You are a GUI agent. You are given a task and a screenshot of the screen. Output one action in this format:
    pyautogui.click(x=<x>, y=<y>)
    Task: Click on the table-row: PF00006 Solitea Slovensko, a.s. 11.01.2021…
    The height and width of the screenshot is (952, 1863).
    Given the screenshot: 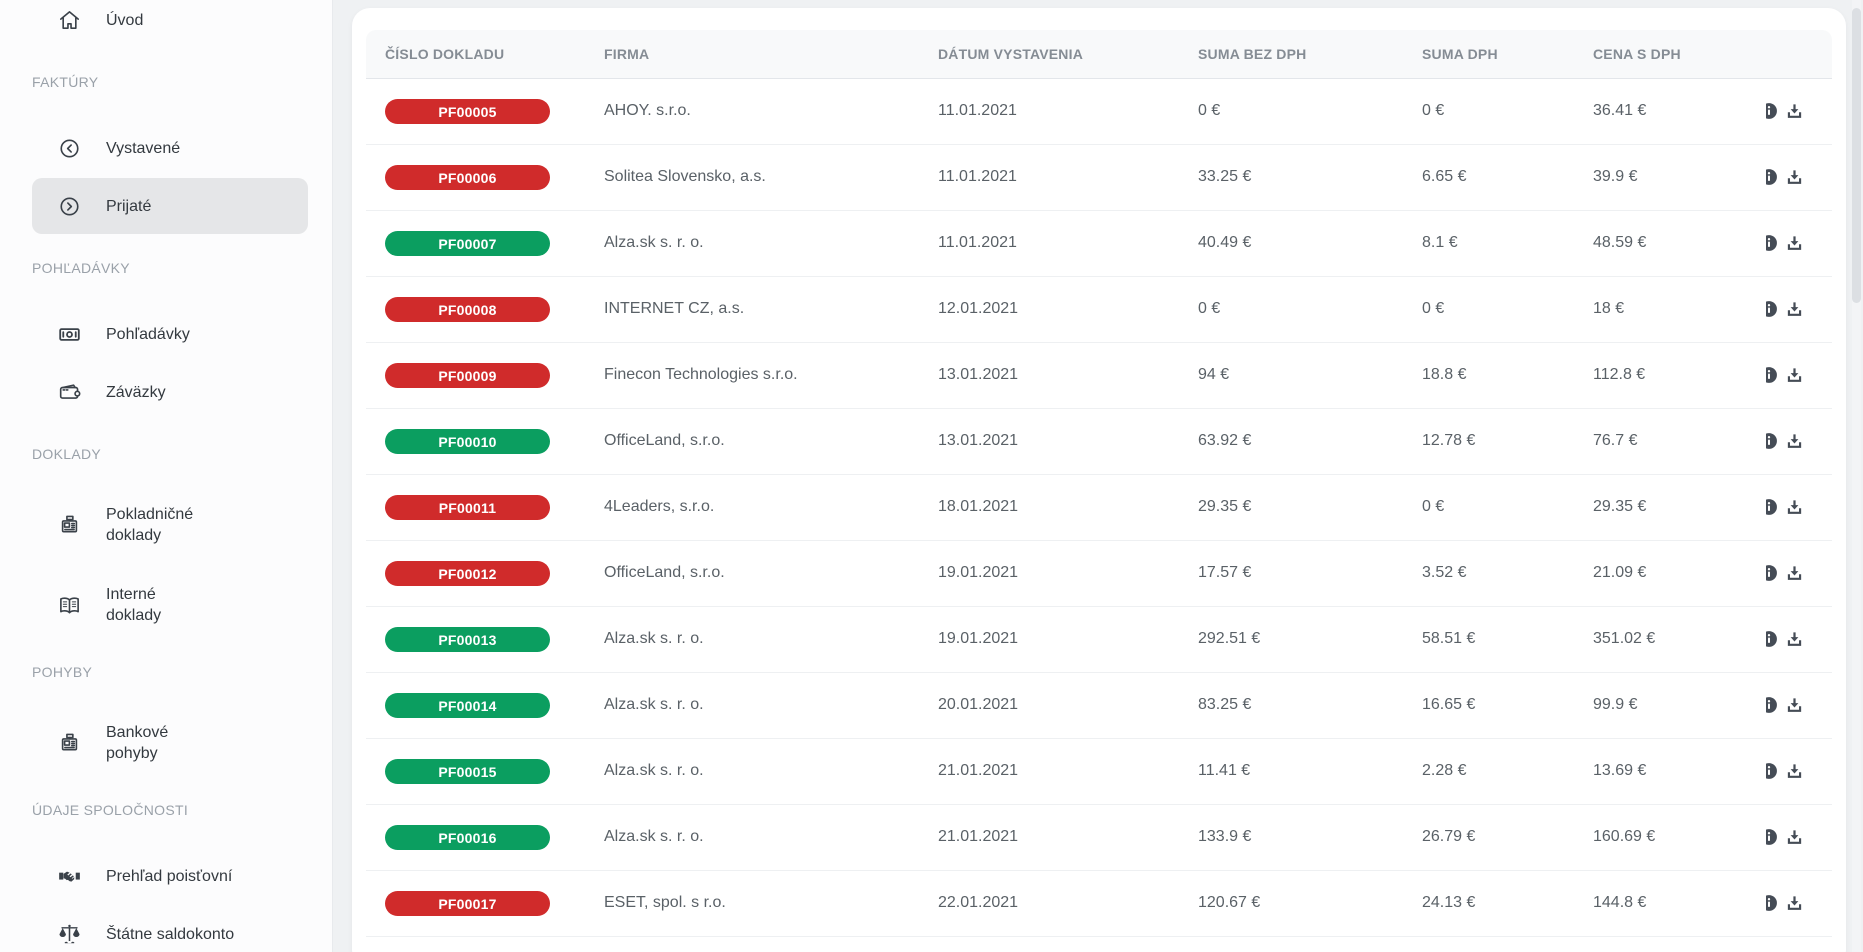 What is the action you would take?
    pyautogui.click(x=1099, y=177)
    